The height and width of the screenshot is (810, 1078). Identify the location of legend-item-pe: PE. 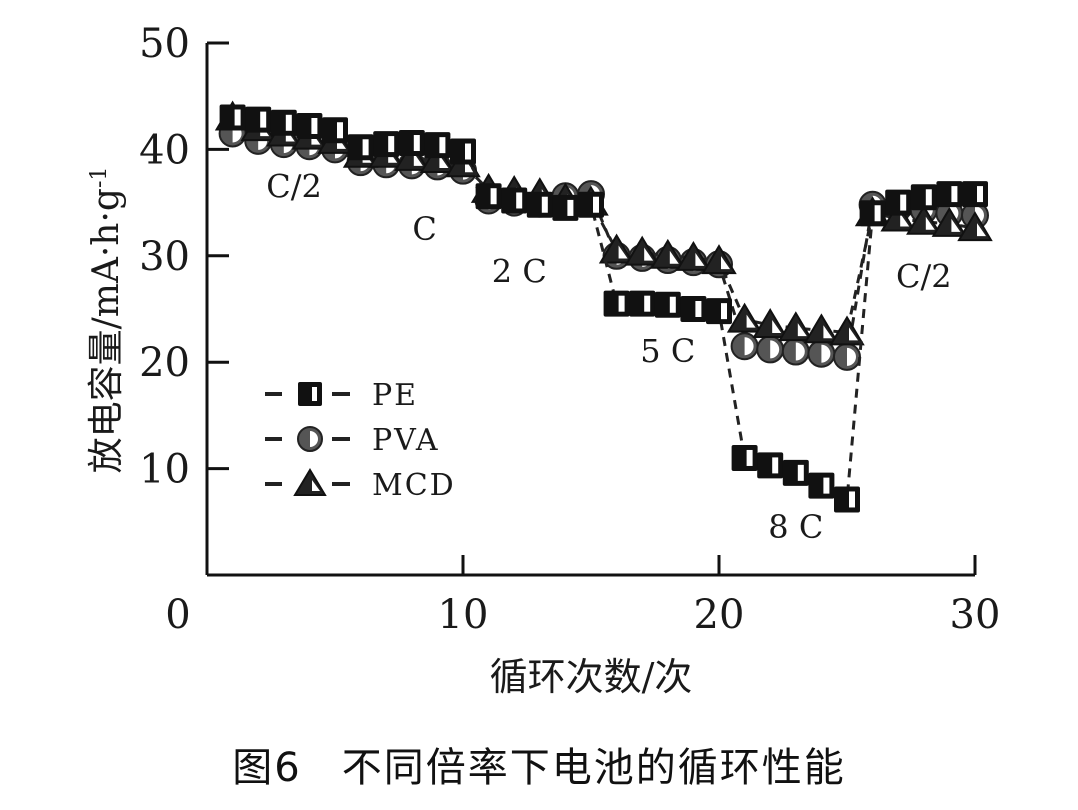
(341, 395).